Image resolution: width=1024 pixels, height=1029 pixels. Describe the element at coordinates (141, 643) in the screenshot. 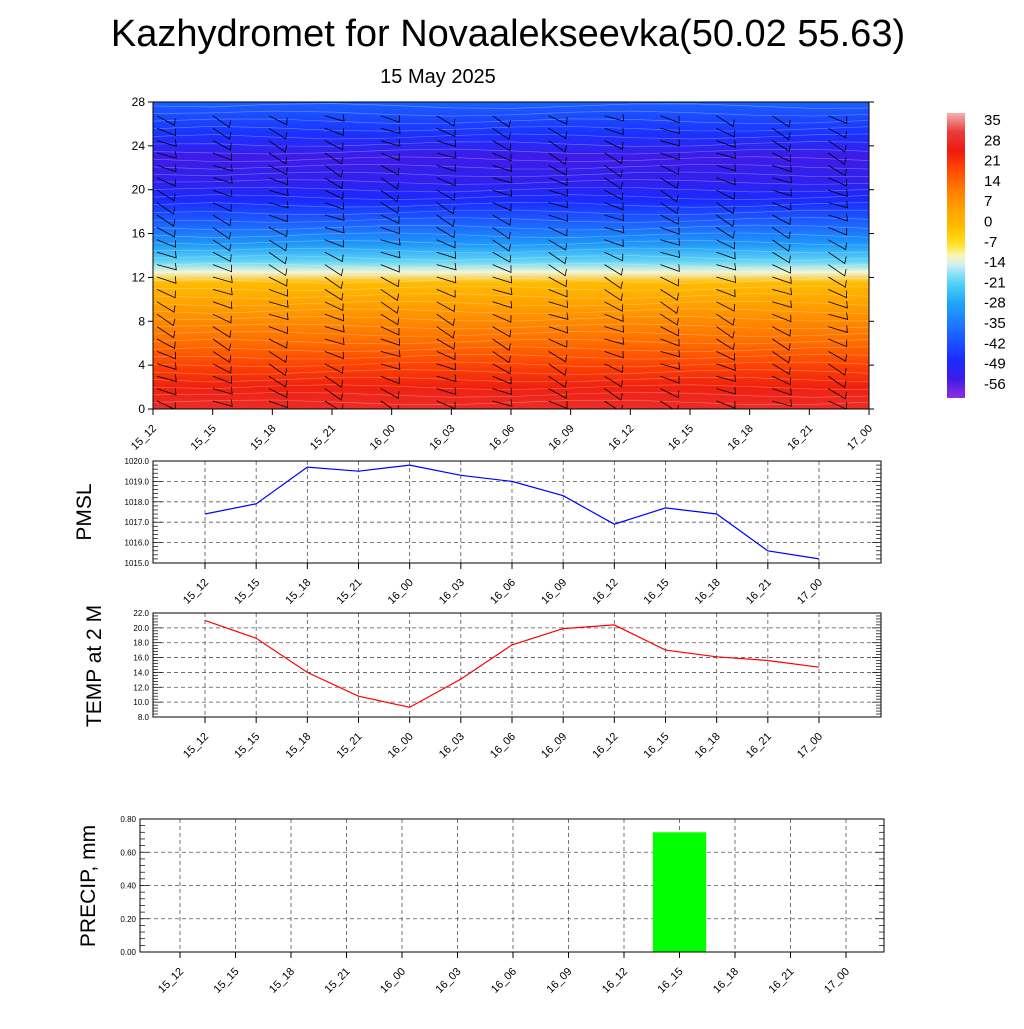

I see `temp-y-tick-label: 18.0` at that location.